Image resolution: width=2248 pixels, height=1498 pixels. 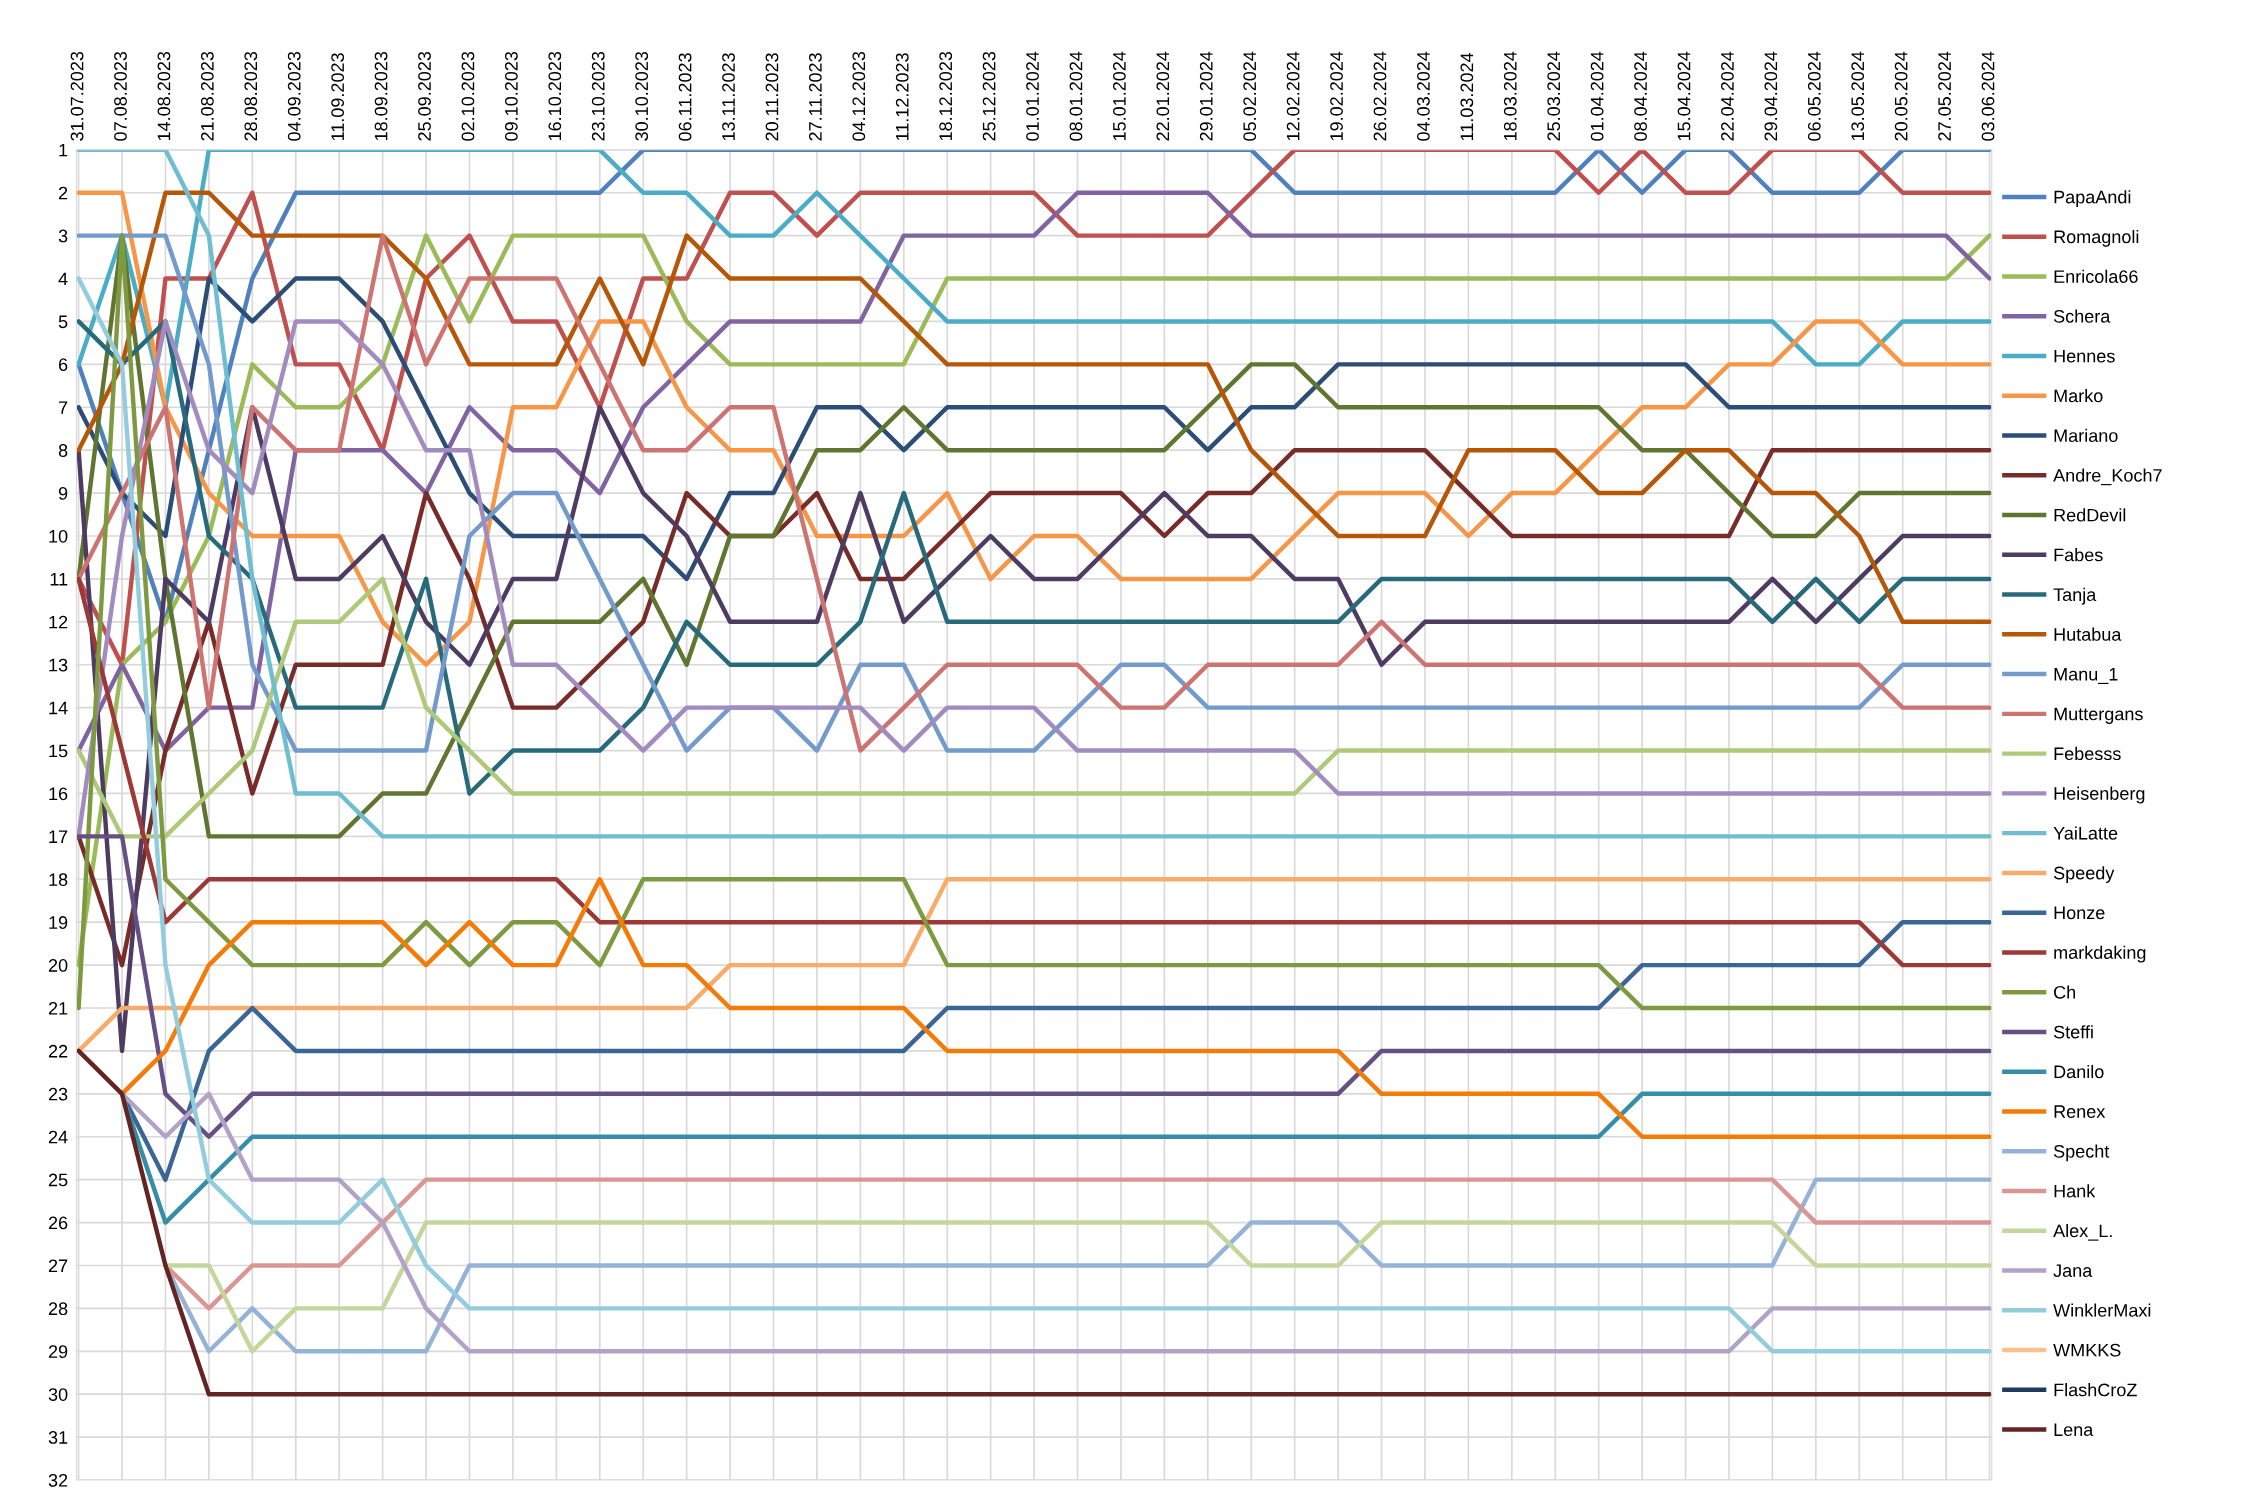 What do you see at coordinates (58, 1266) in the screenshot?
I see `y-tick-label: 27` at bounding box center [58, 1266].